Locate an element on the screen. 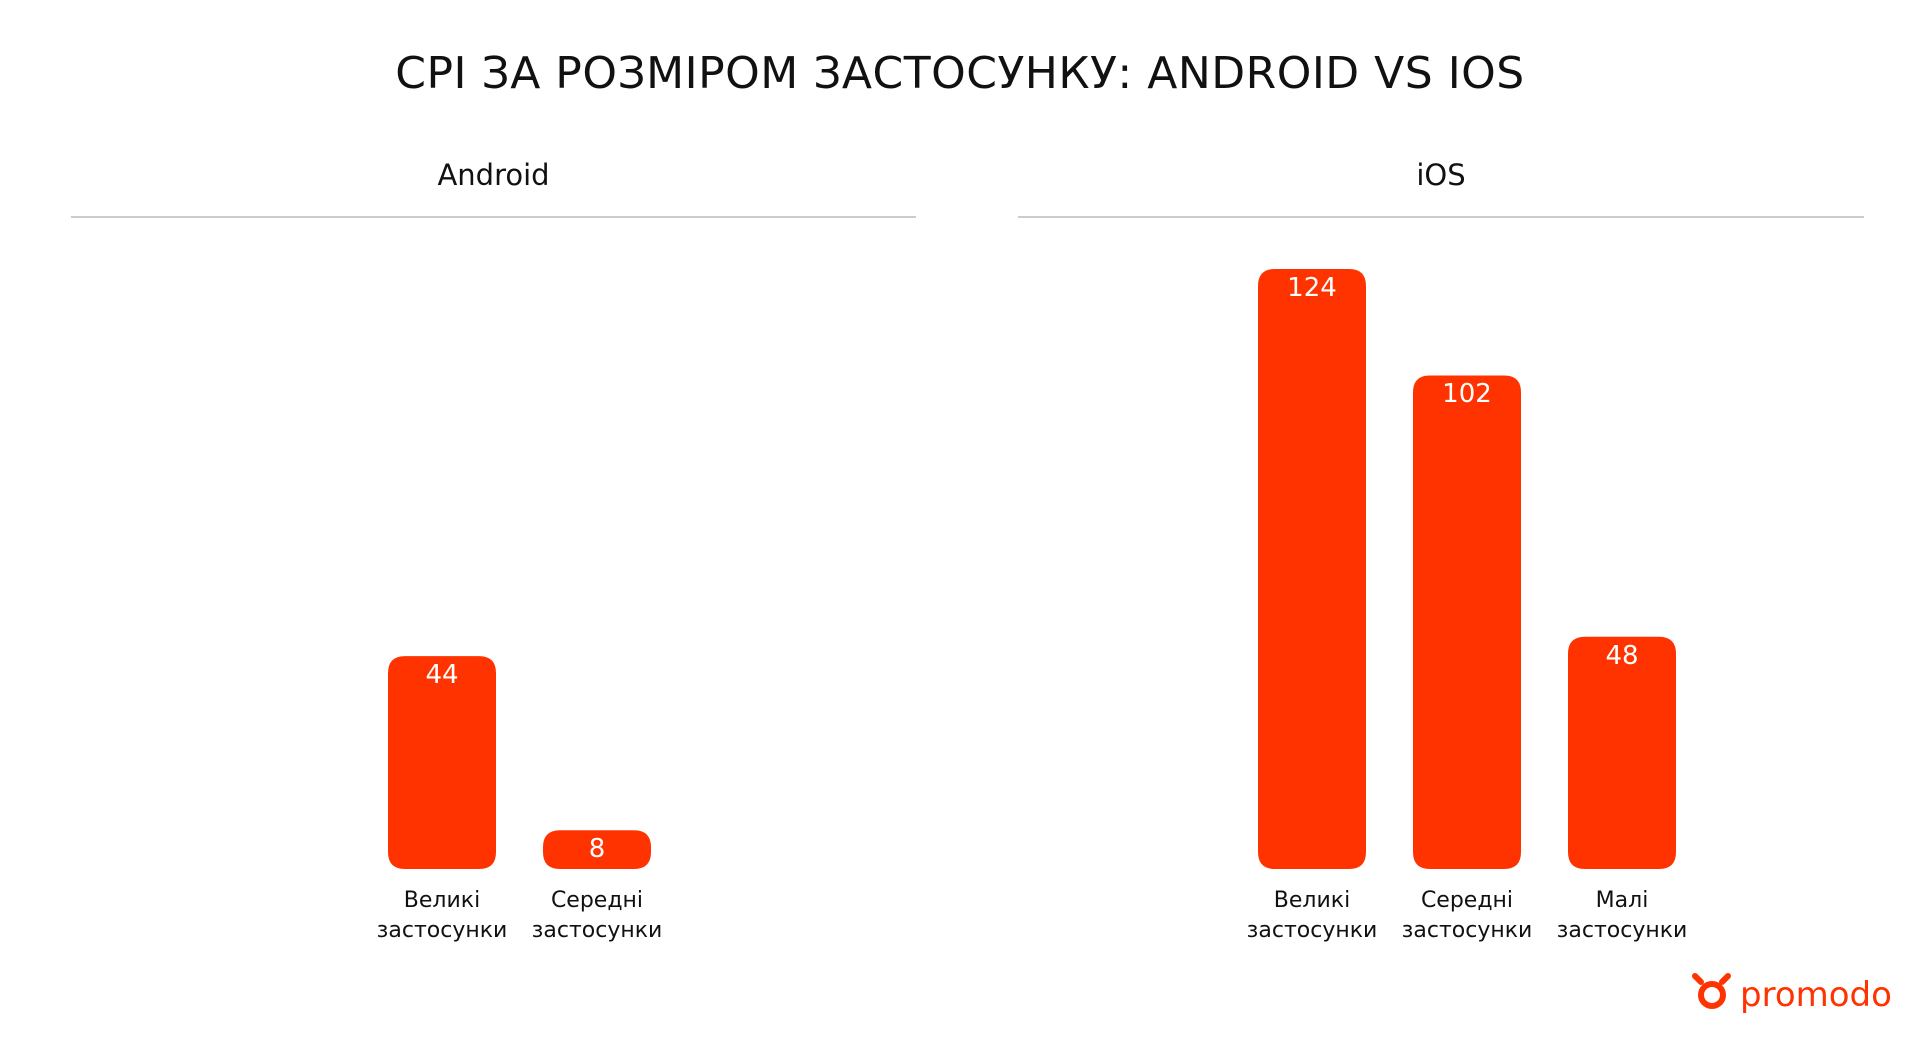 The image size is (1920, 1038). value-label: 8 is located at coordinates (597, 849).